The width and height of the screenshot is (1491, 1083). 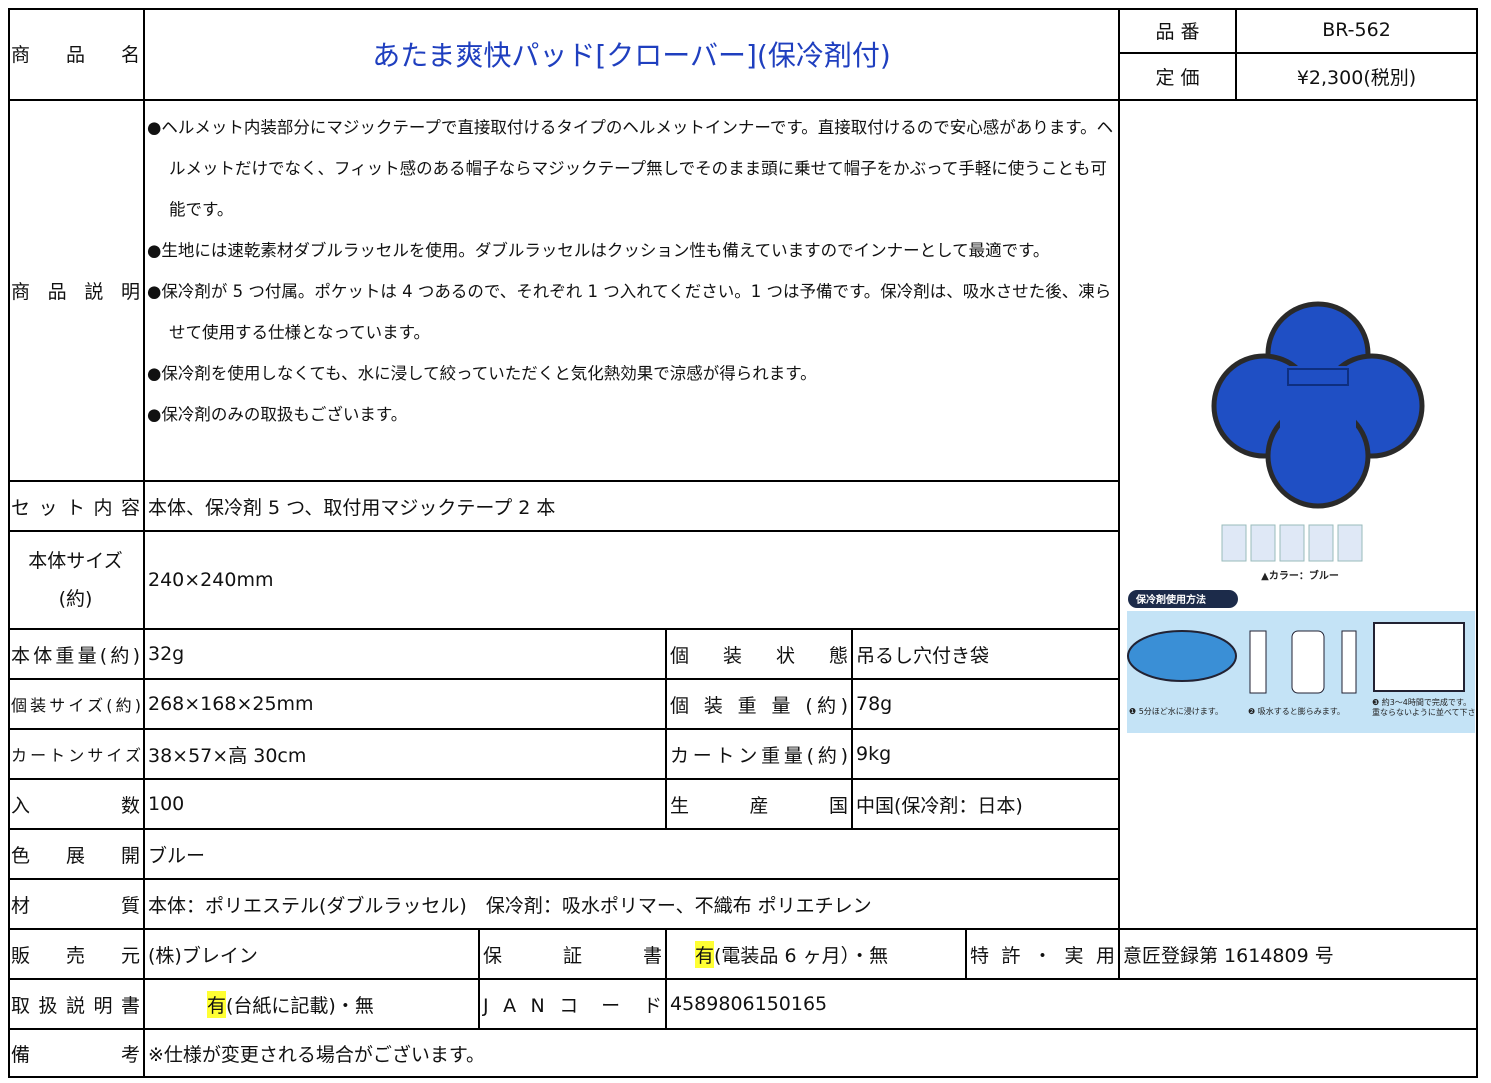 What do you see at coordinates (352, 507) in the screenshot?
I see `value-text: 本体、保冷剤 5 つ、取付用マジックテープ 2 本` at bounding box center [352, 507].